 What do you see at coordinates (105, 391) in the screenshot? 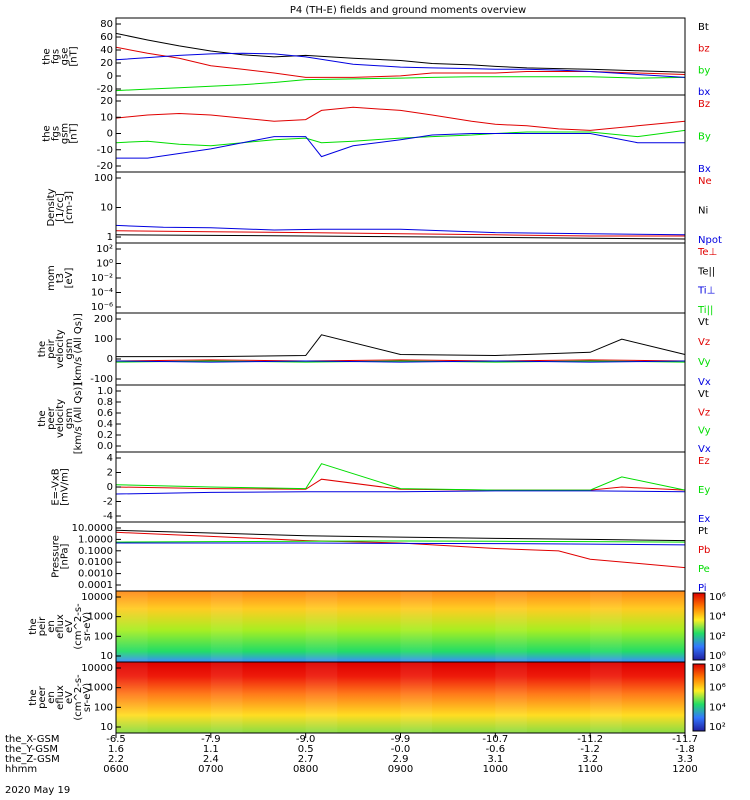
I see `y-tick-label: 1.0` at bounding box center [105, 391].